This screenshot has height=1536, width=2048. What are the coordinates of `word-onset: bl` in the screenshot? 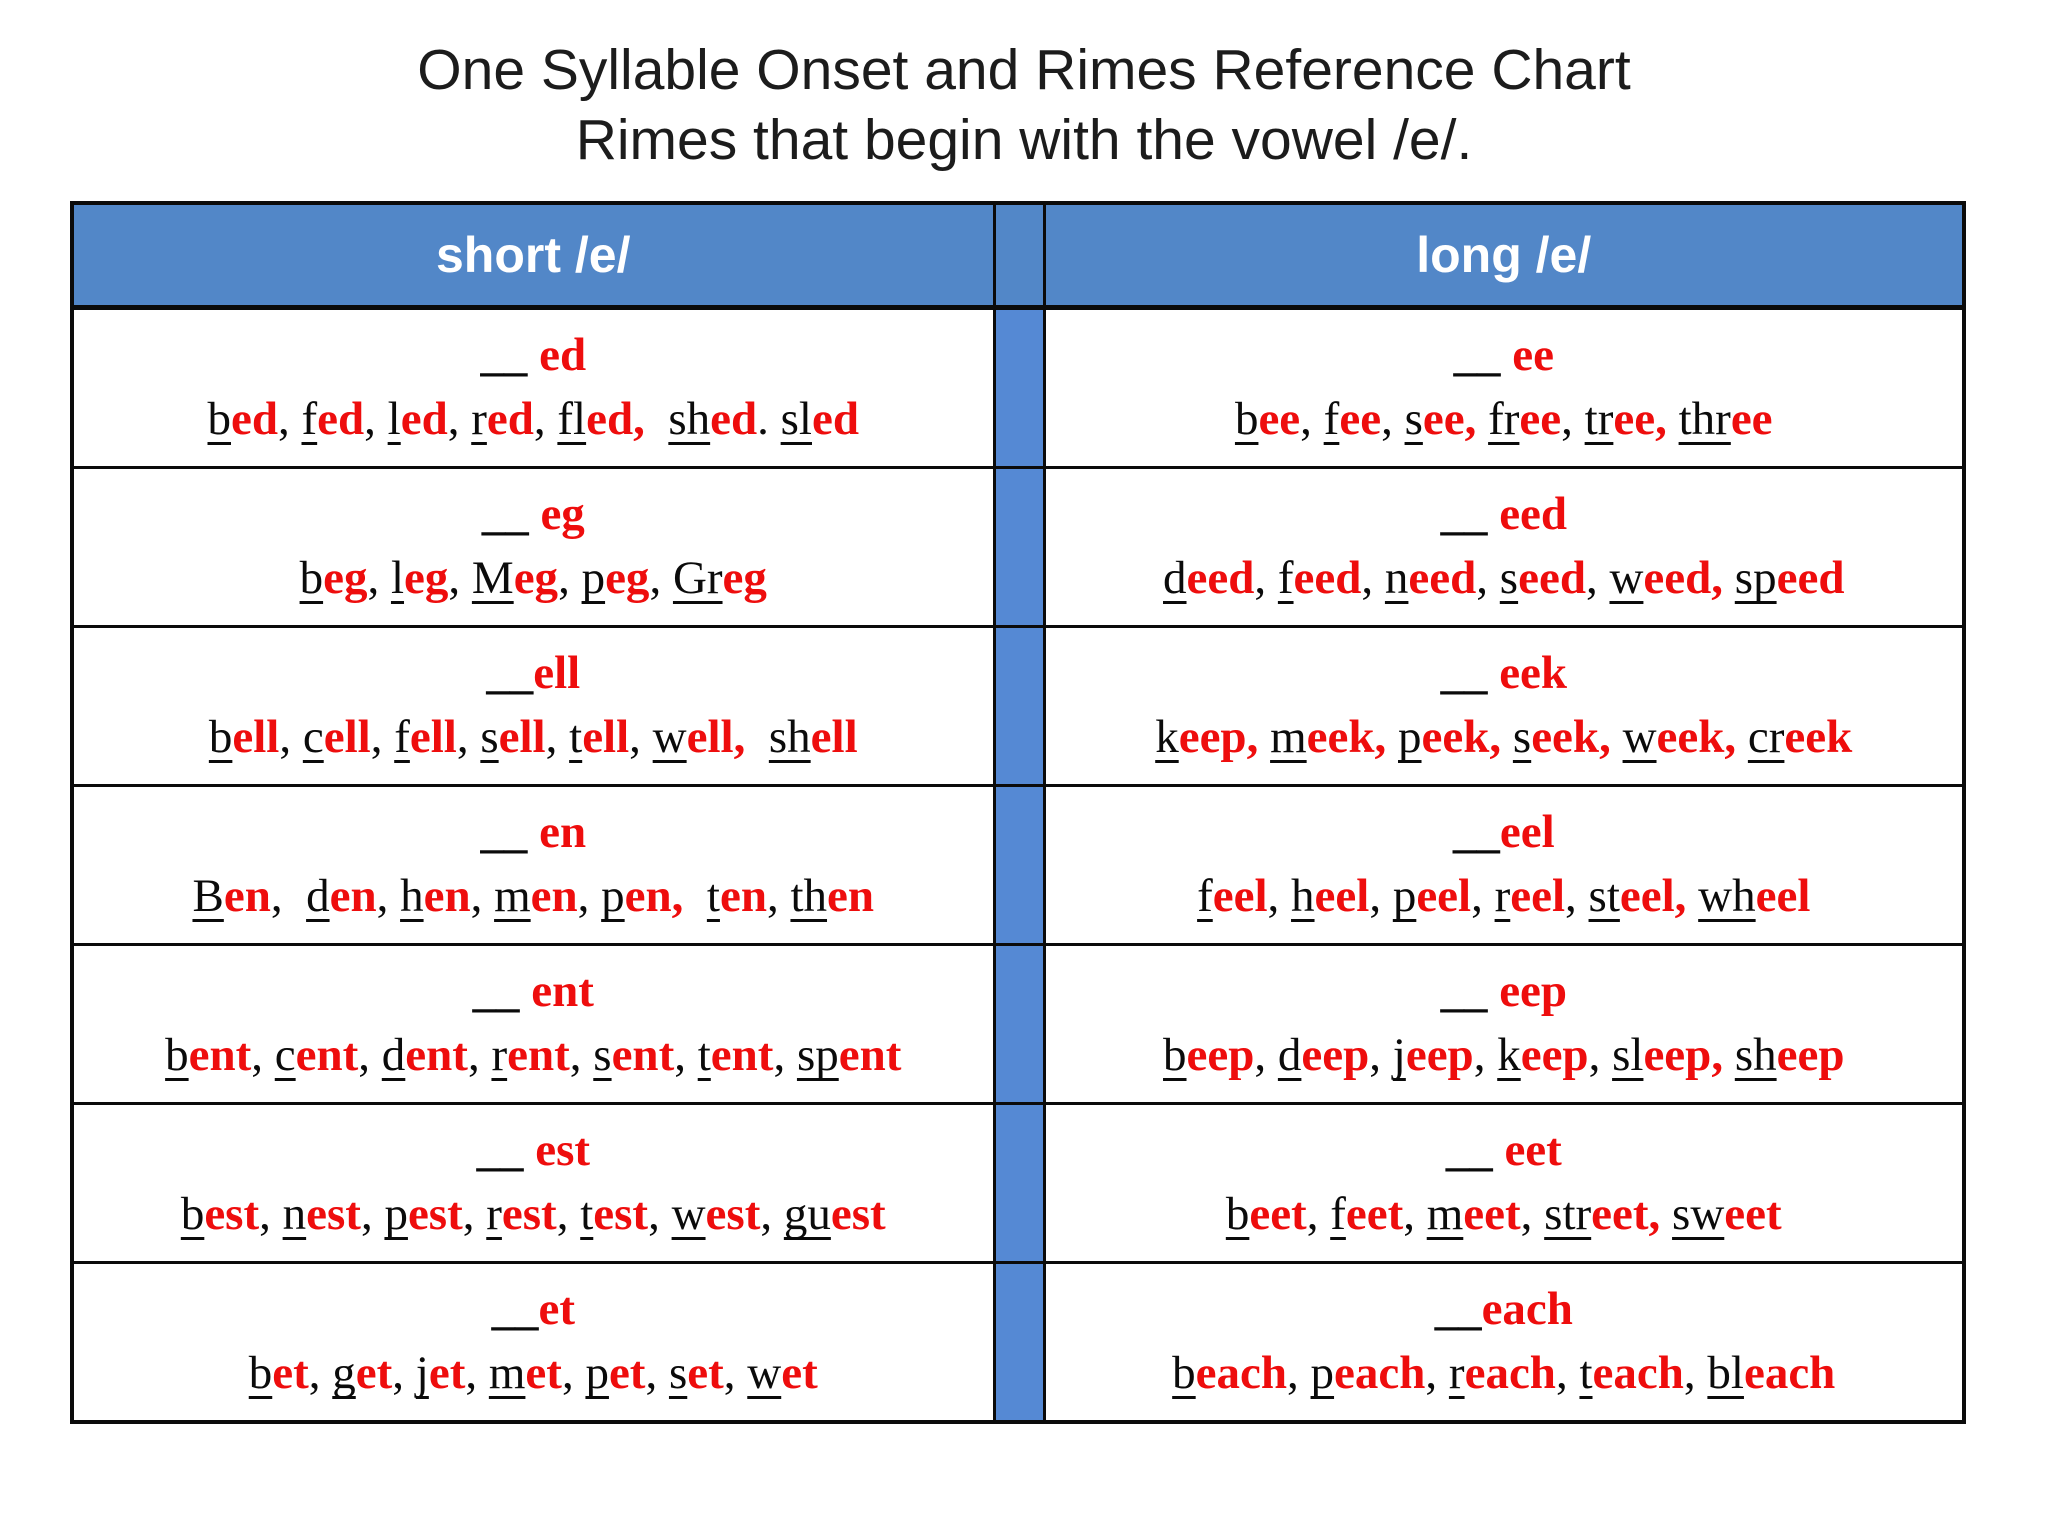 It's located at (1725, 1372).